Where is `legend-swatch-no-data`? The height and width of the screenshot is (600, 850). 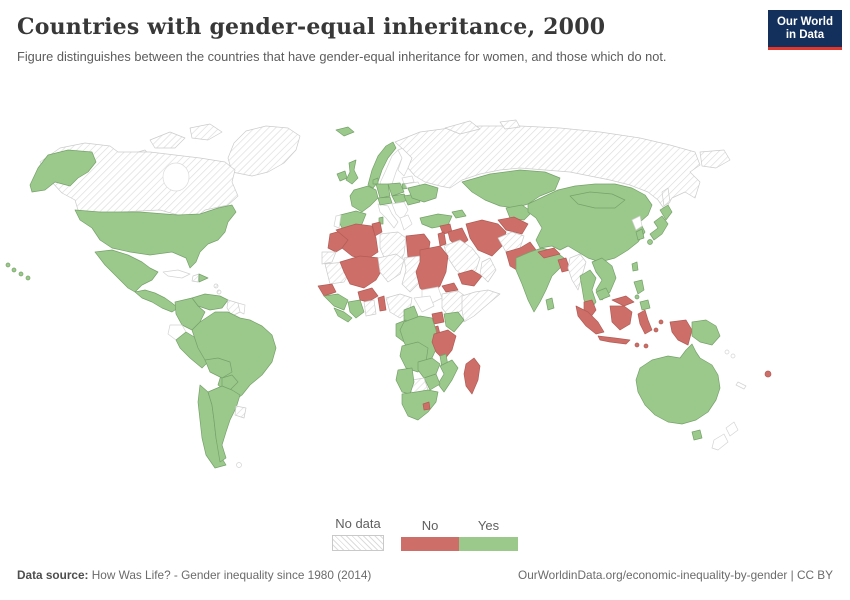
legend-swatch-no-data is located at coordinates (358, 543).